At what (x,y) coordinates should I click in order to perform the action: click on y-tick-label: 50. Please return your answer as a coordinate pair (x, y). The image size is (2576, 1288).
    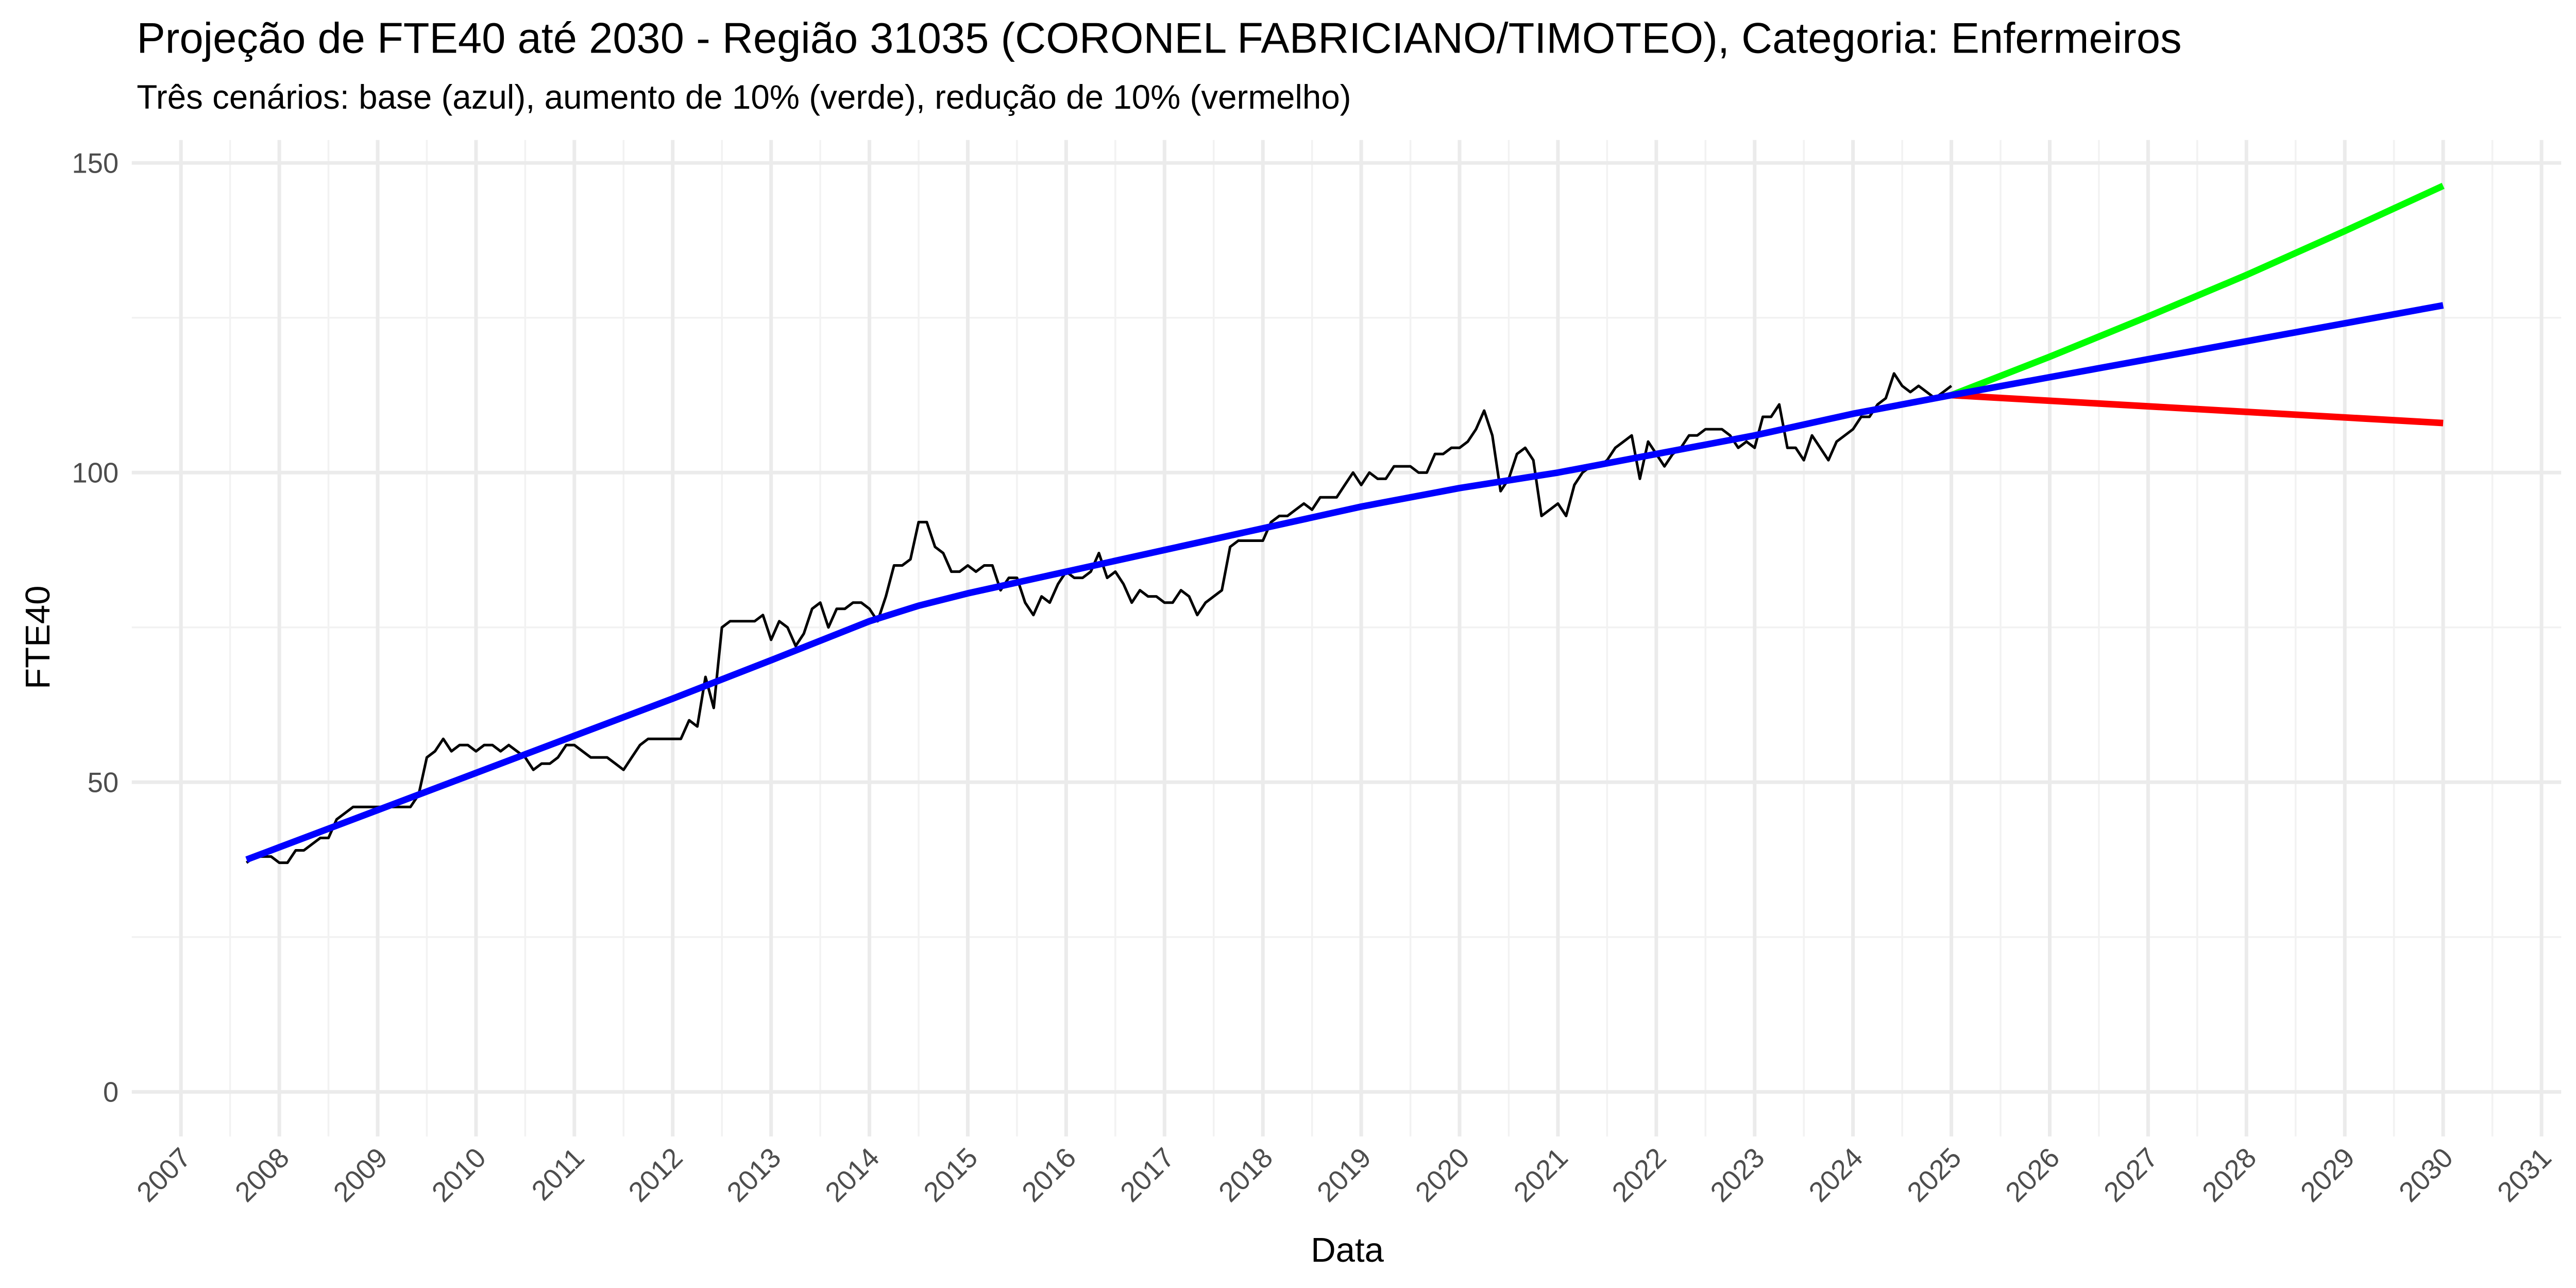
    Looking at the image, I should click on (103, 782).